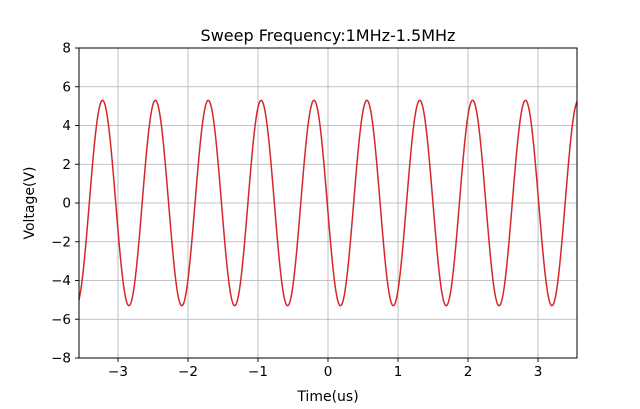  Describe the element at coordinates (66, 49) in the screenshot. I see `y-tick-label: 8` at that location.